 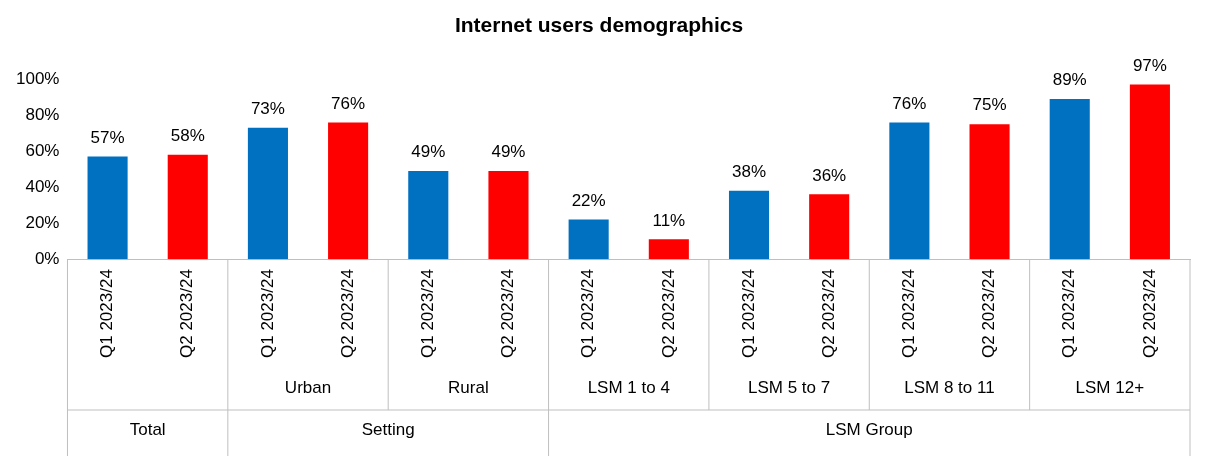 I want to click on text: LSM 1 to 4, so click(x=628, y=387).